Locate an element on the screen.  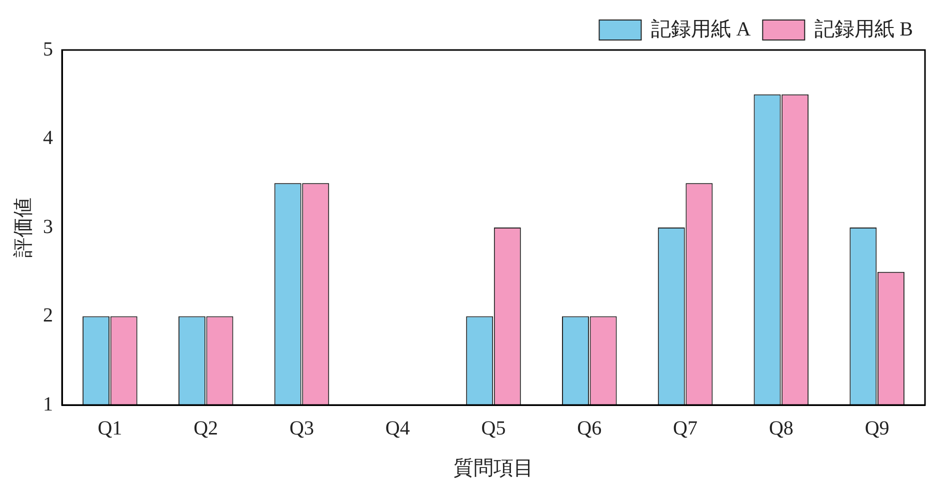
x-tick-label: Q2 is located at coordinates (206, 428).